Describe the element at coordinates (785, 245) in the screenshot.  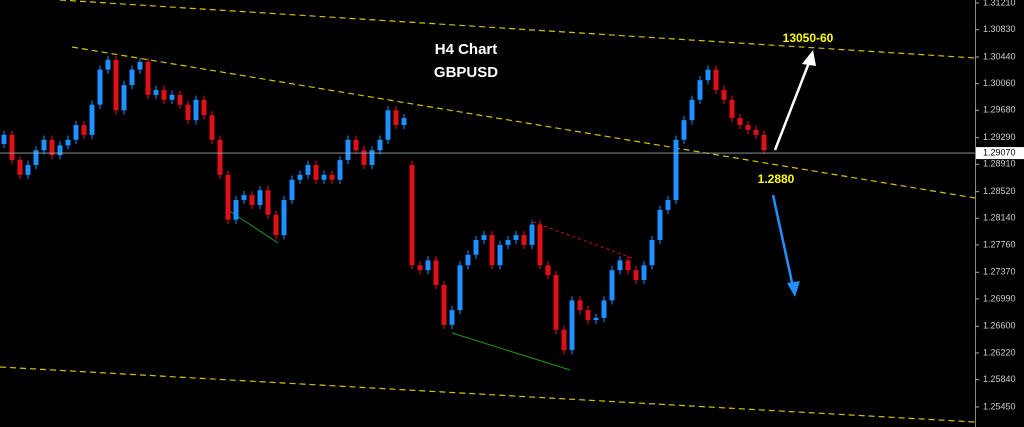
I see `down-arrow` at that location.